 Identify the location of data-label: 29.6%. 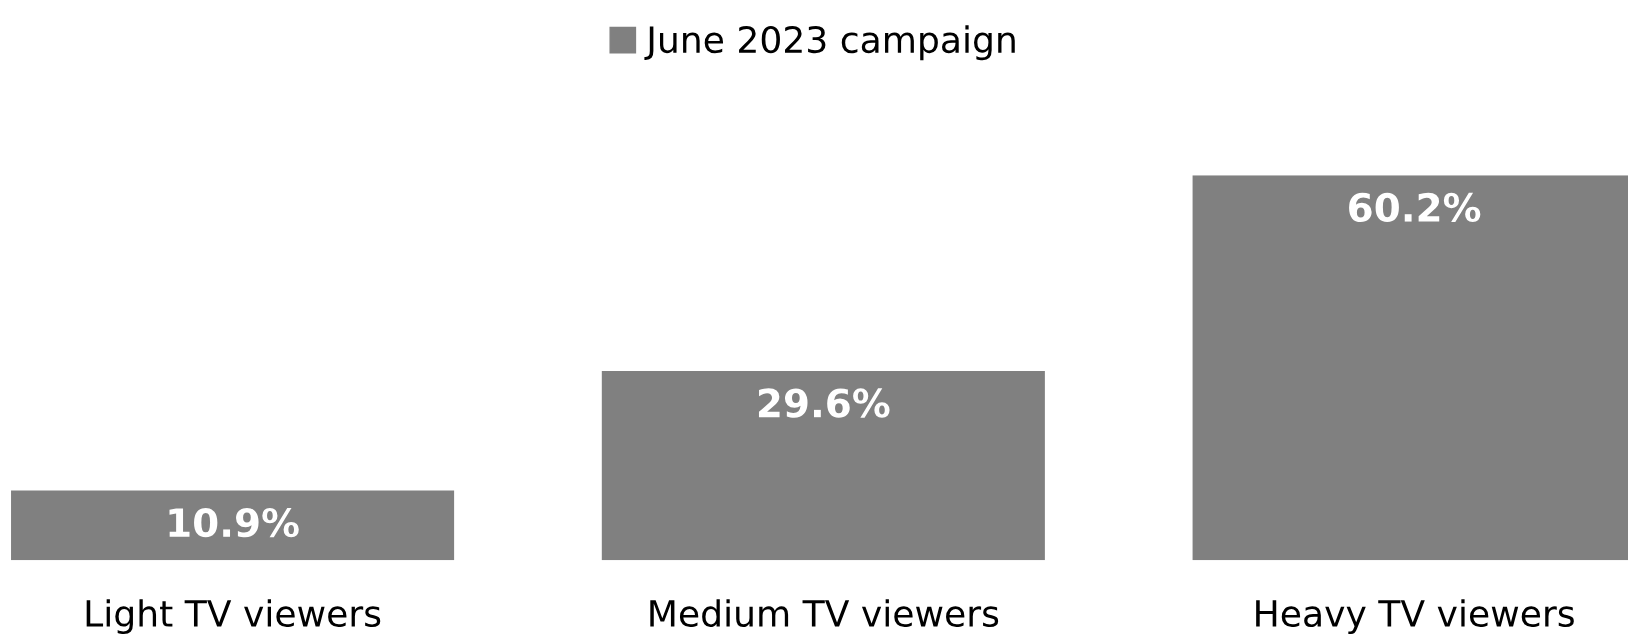
(824, 403).